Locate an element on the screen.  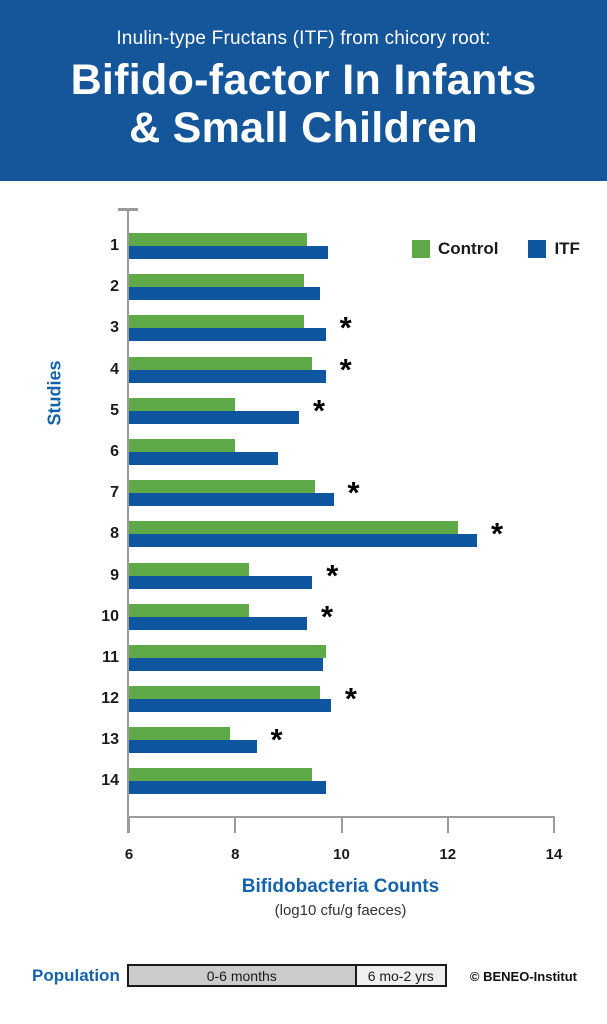
study-label: 11 is located at coordinates (110, 657).